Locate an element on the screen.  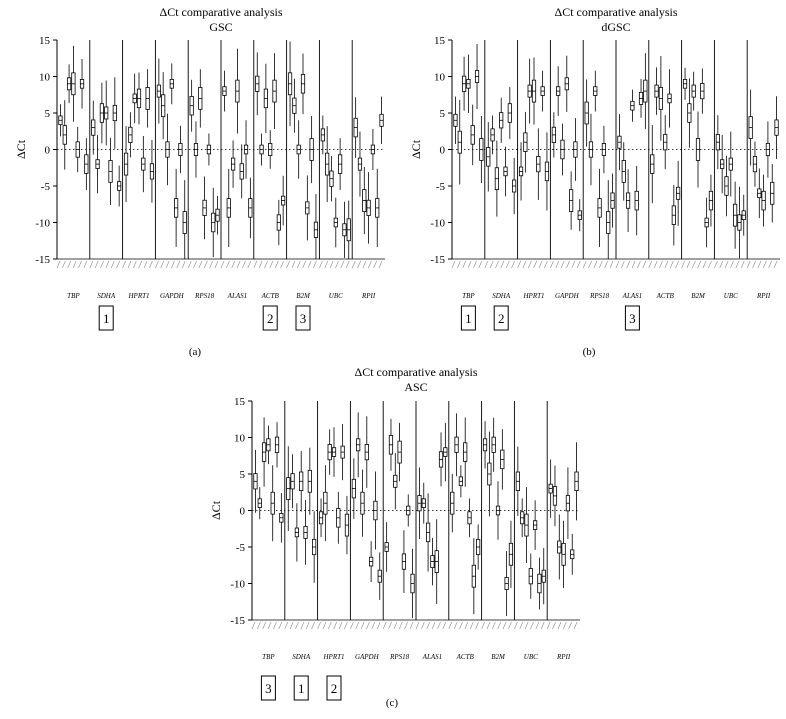
y-tick-label: 5 is located at coordinates (243, 475).